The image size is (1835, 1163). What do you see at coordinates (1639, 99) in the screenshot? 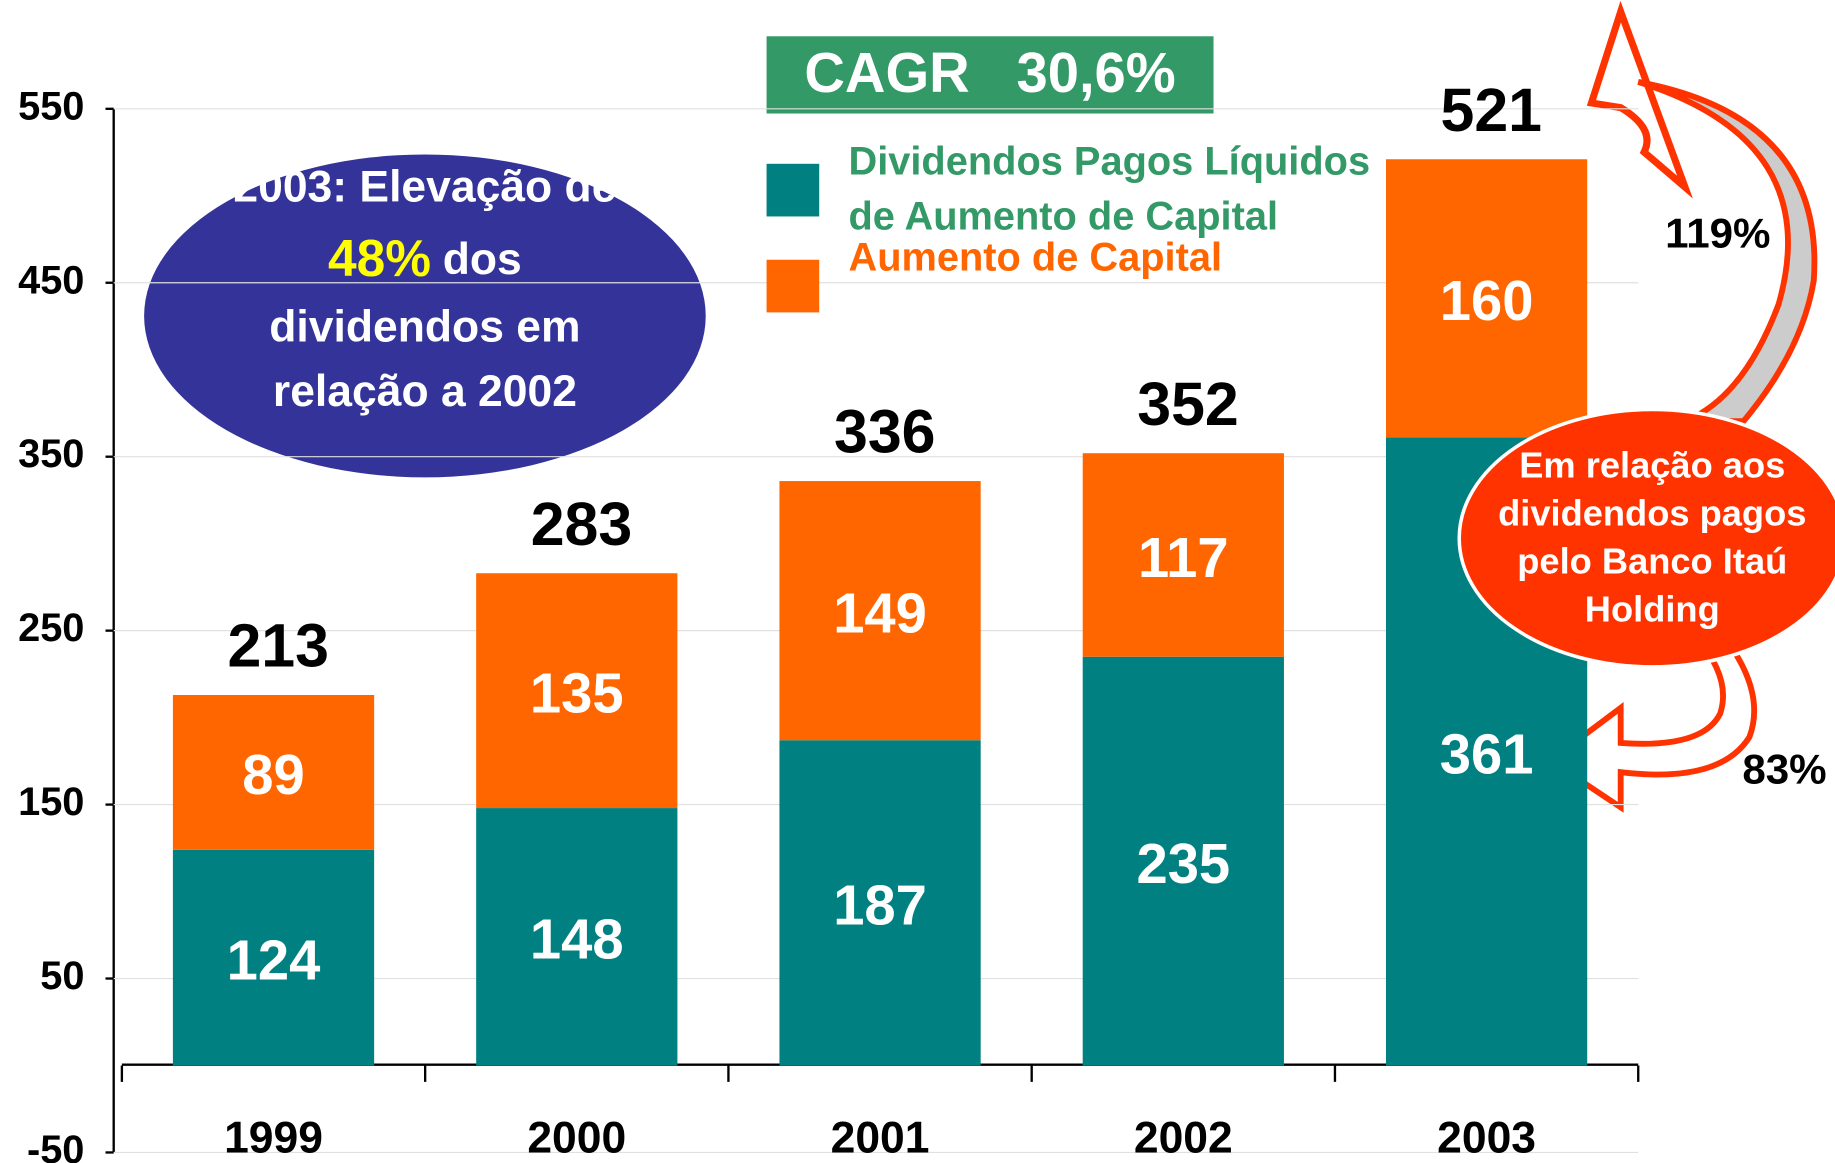
I see `arrow-head-up` at bounding box center [1639, 99].